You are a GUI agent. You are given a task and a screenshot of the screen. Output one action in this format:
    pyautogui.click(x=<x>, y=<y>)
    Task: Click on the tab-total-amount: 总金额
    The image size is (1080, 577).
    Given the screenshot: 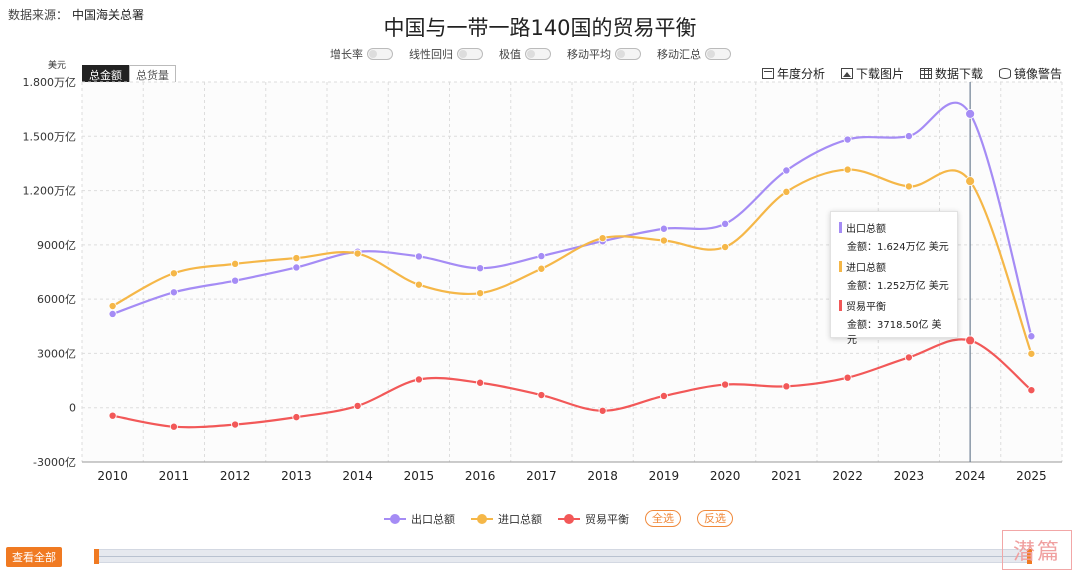 What is the action you would take?
    pyautogui.click(x=105, y=75)
    